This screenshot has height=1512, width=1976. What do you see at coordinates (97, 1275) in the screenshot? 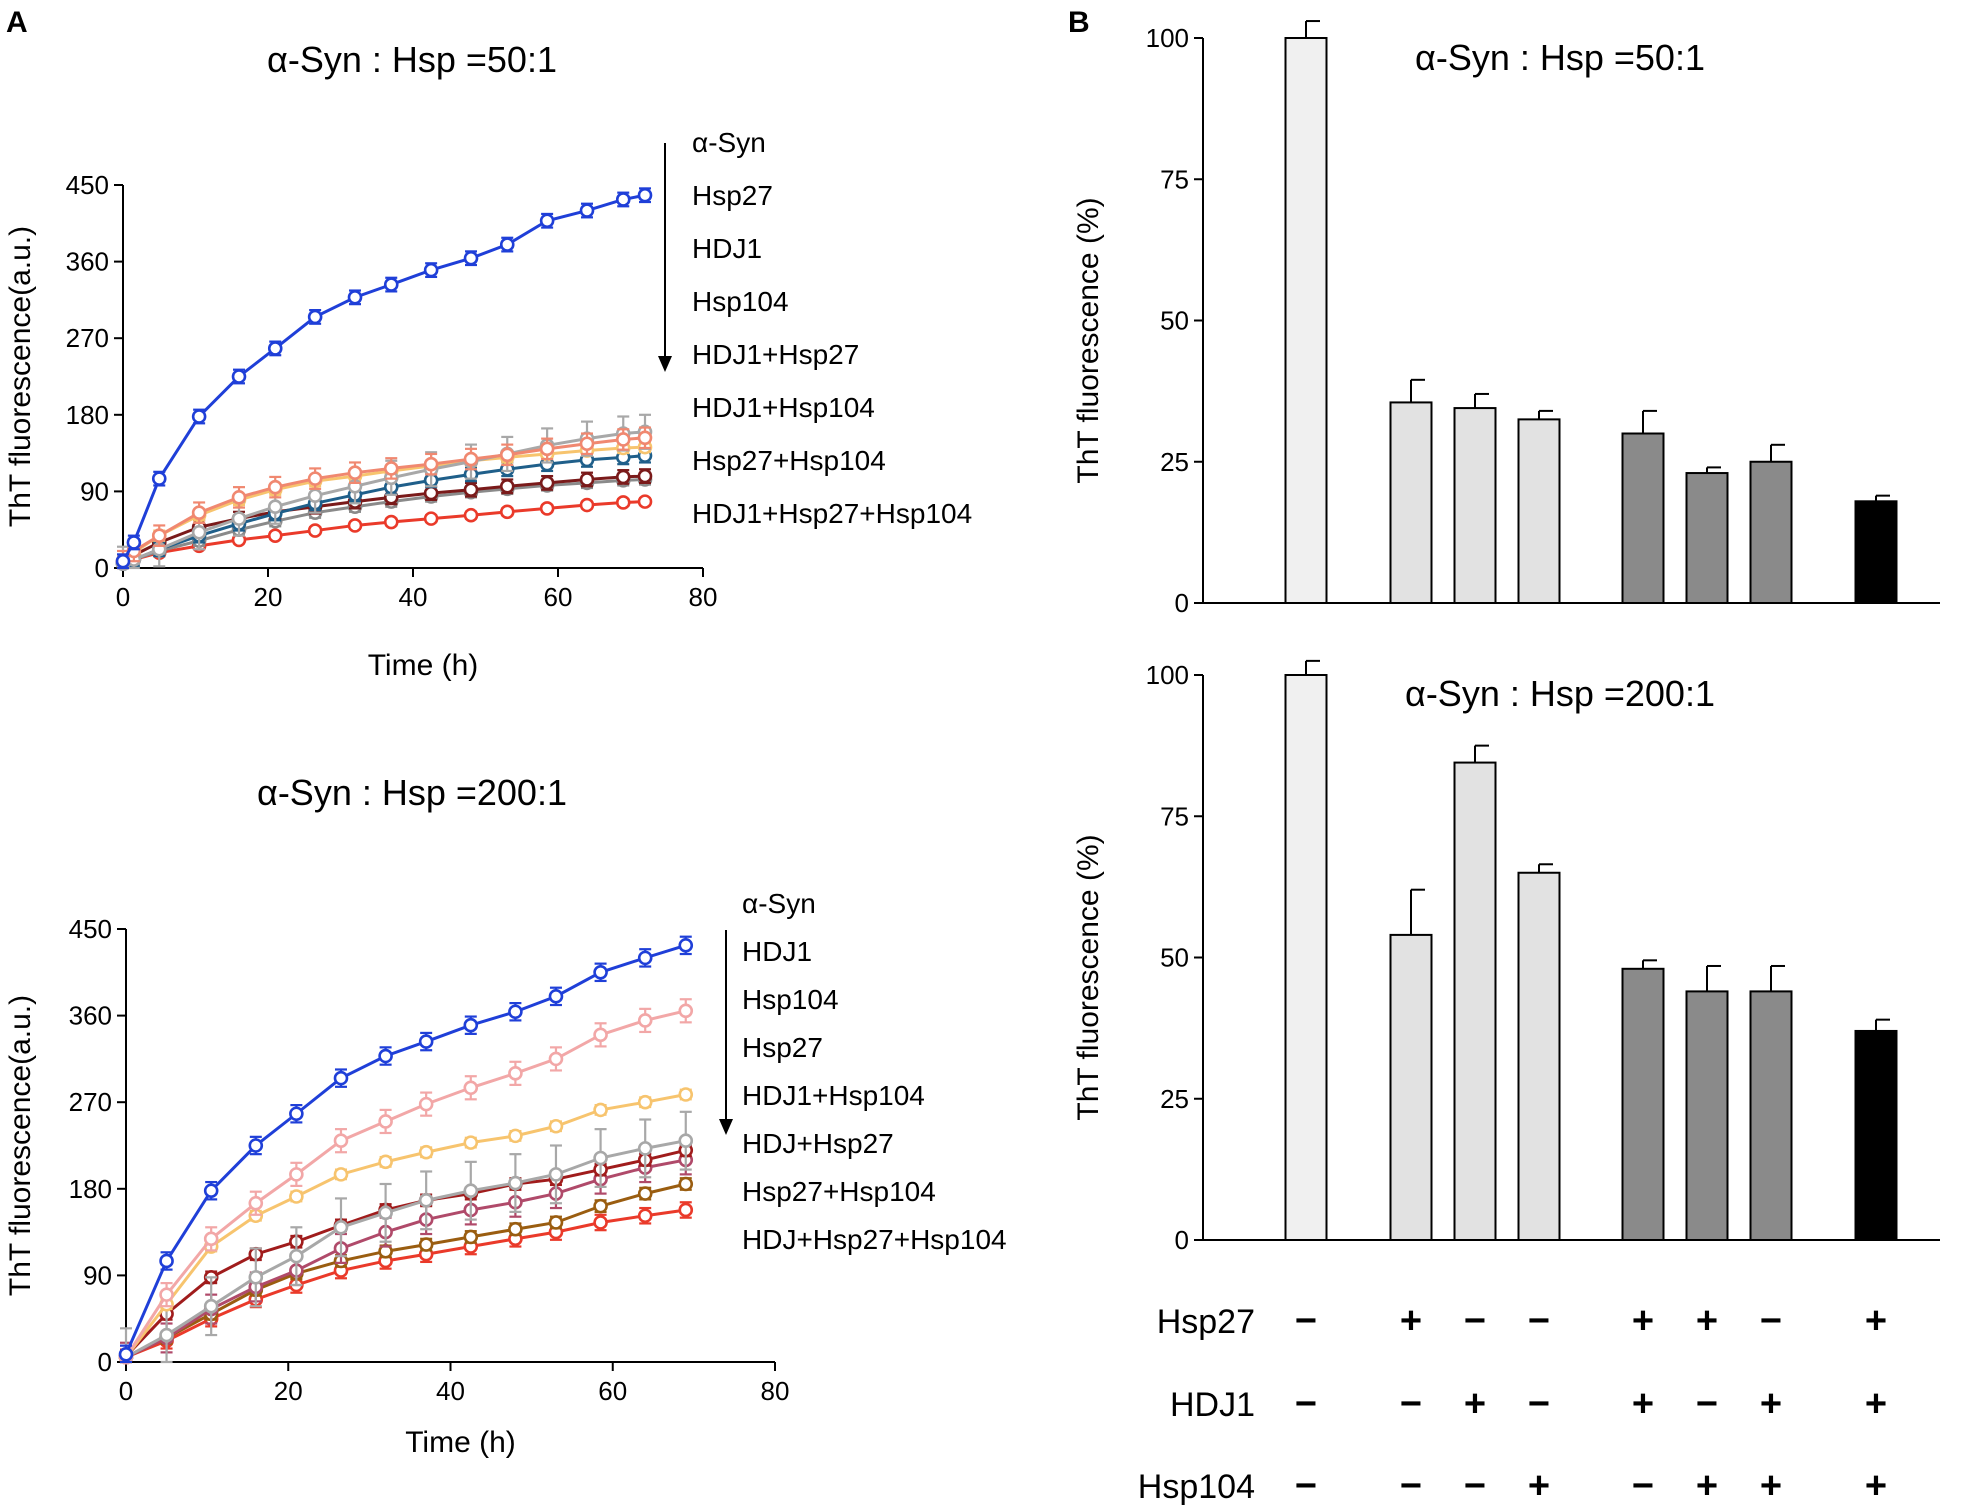
I see `y-tick-label: 90` at bounding box center [97, 1275].